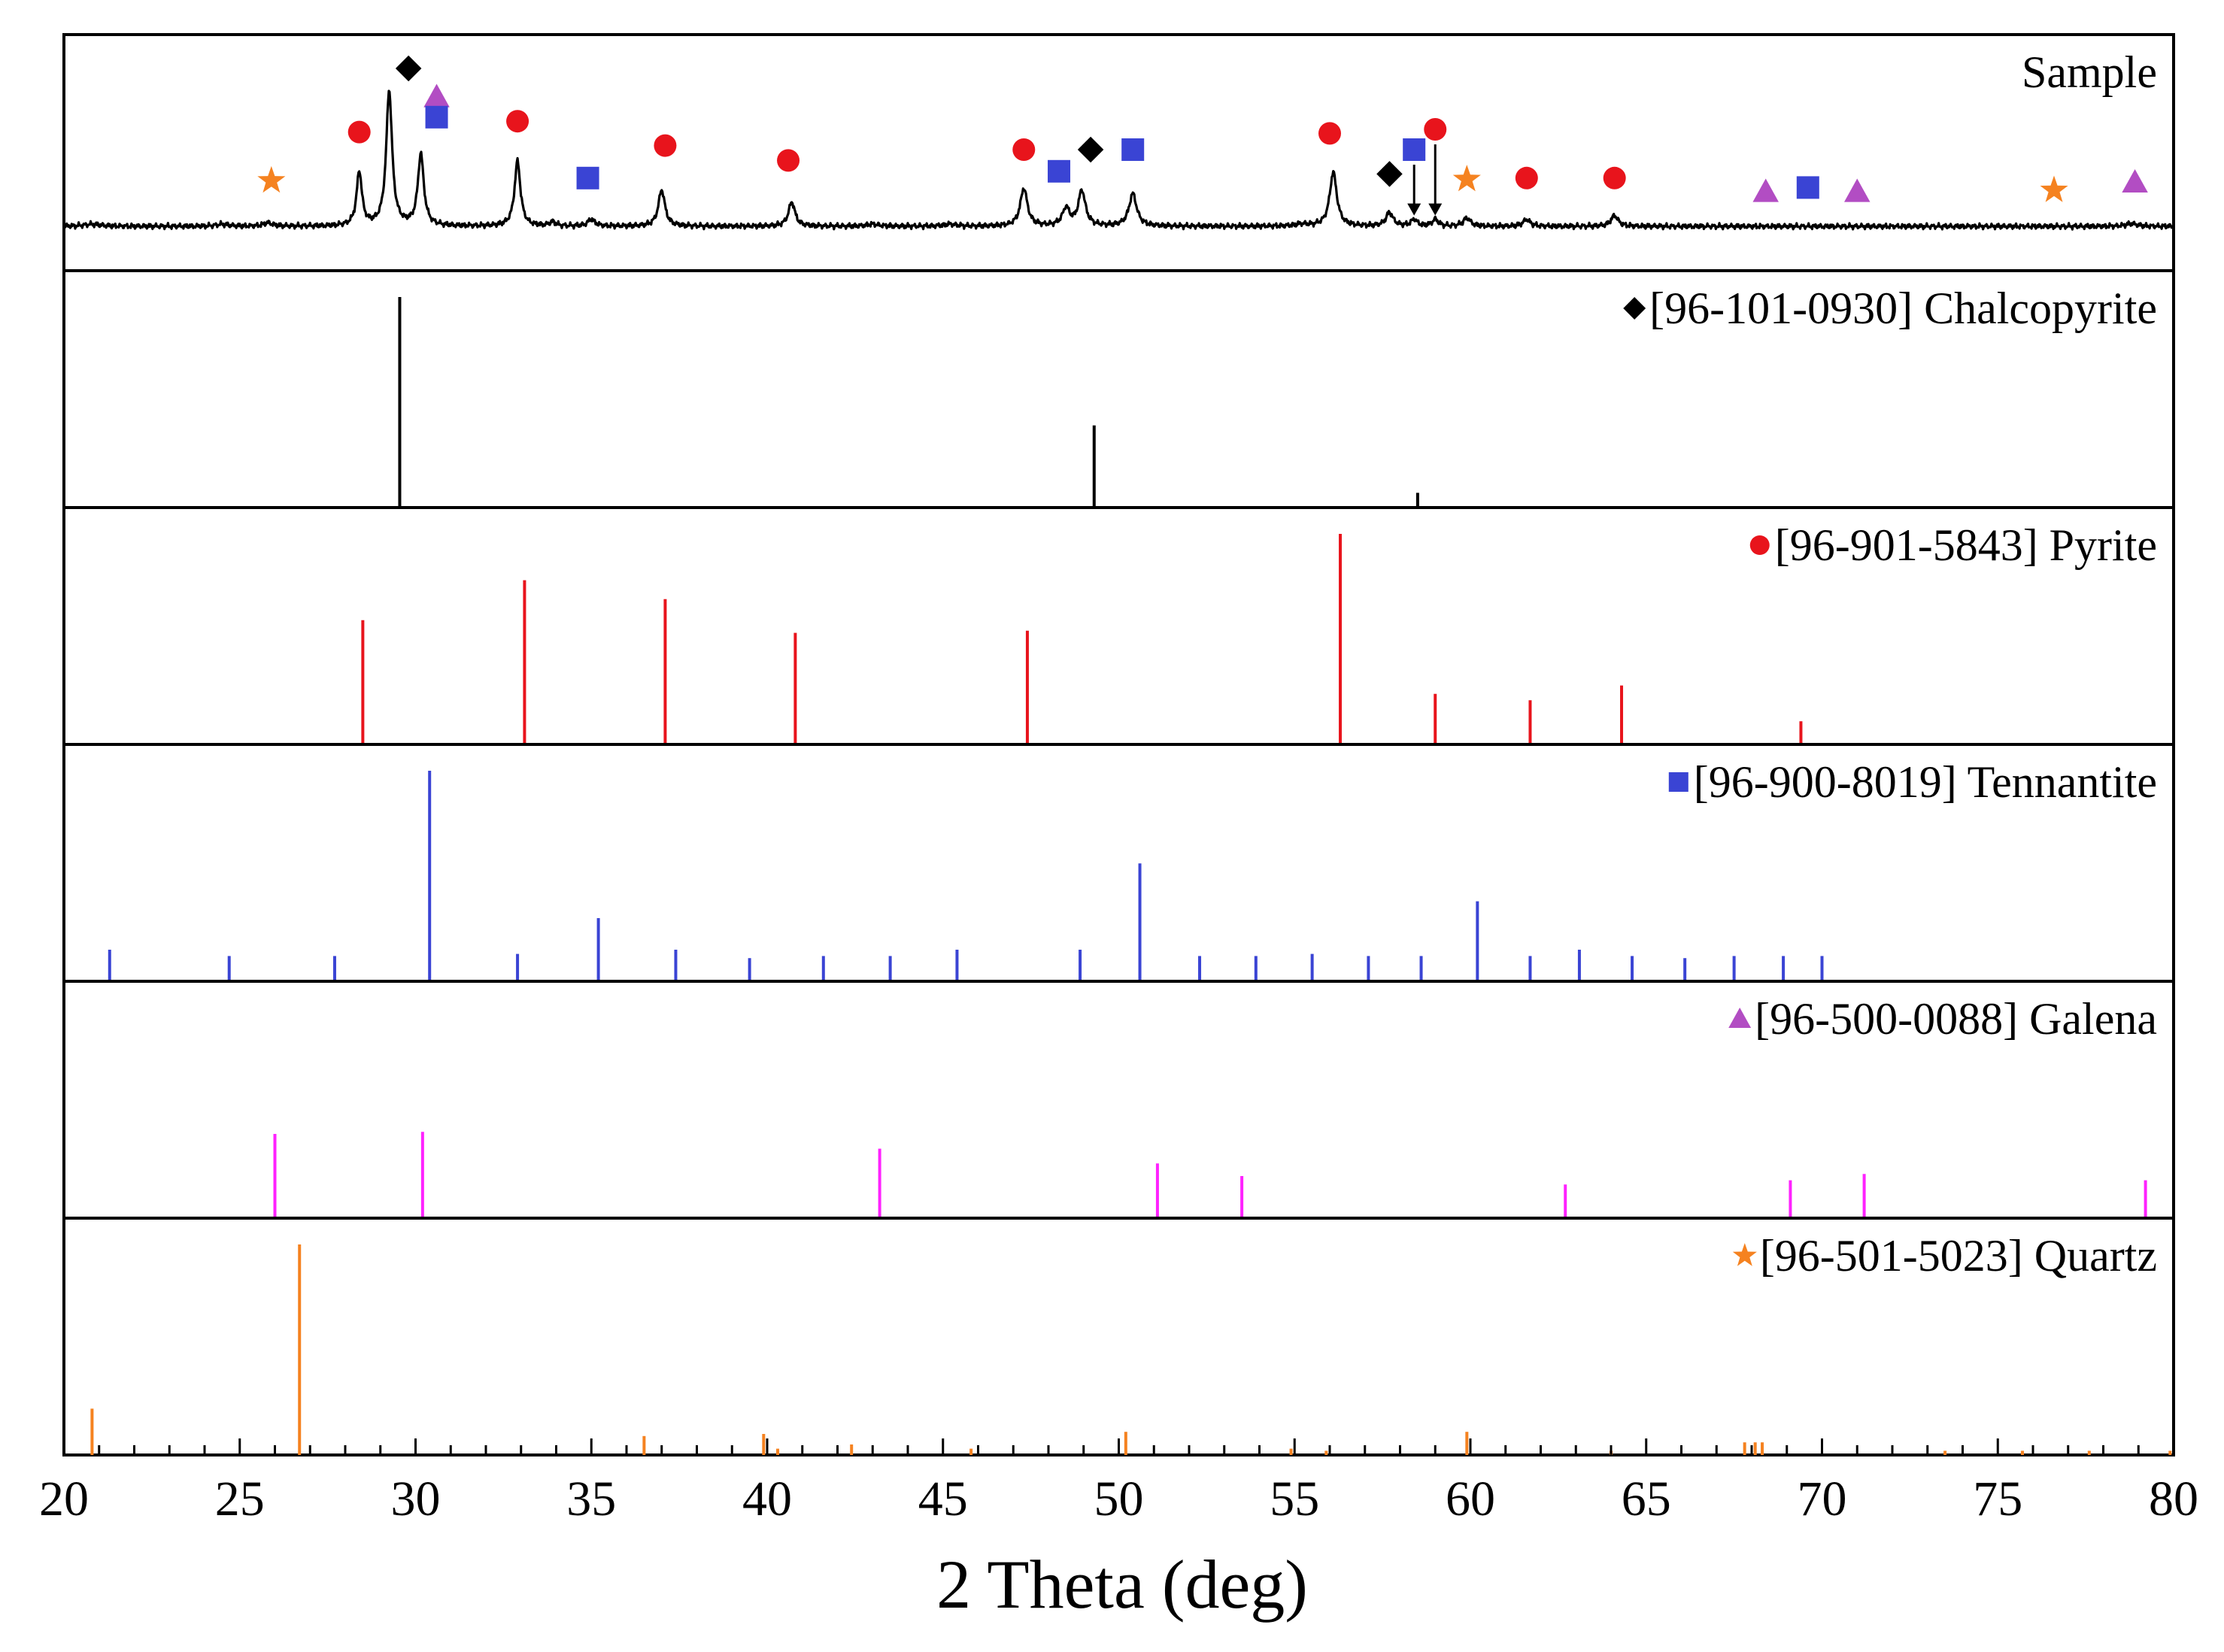 Image resolution: width=2224 pixels, height=1652 pixels. Describe the element at coordinates (1646, 1499) in the screenshot. I see `x-tick-label: 65` at that location.